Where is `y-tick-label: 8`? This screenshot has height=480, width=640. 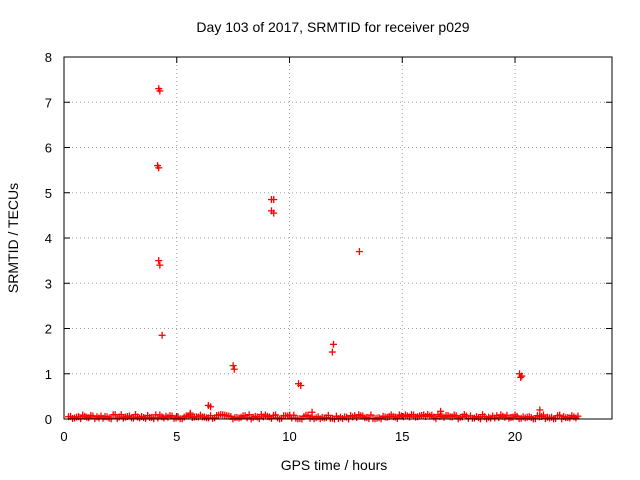
y-tick-label: 8 is located at coordinates (48, 57).